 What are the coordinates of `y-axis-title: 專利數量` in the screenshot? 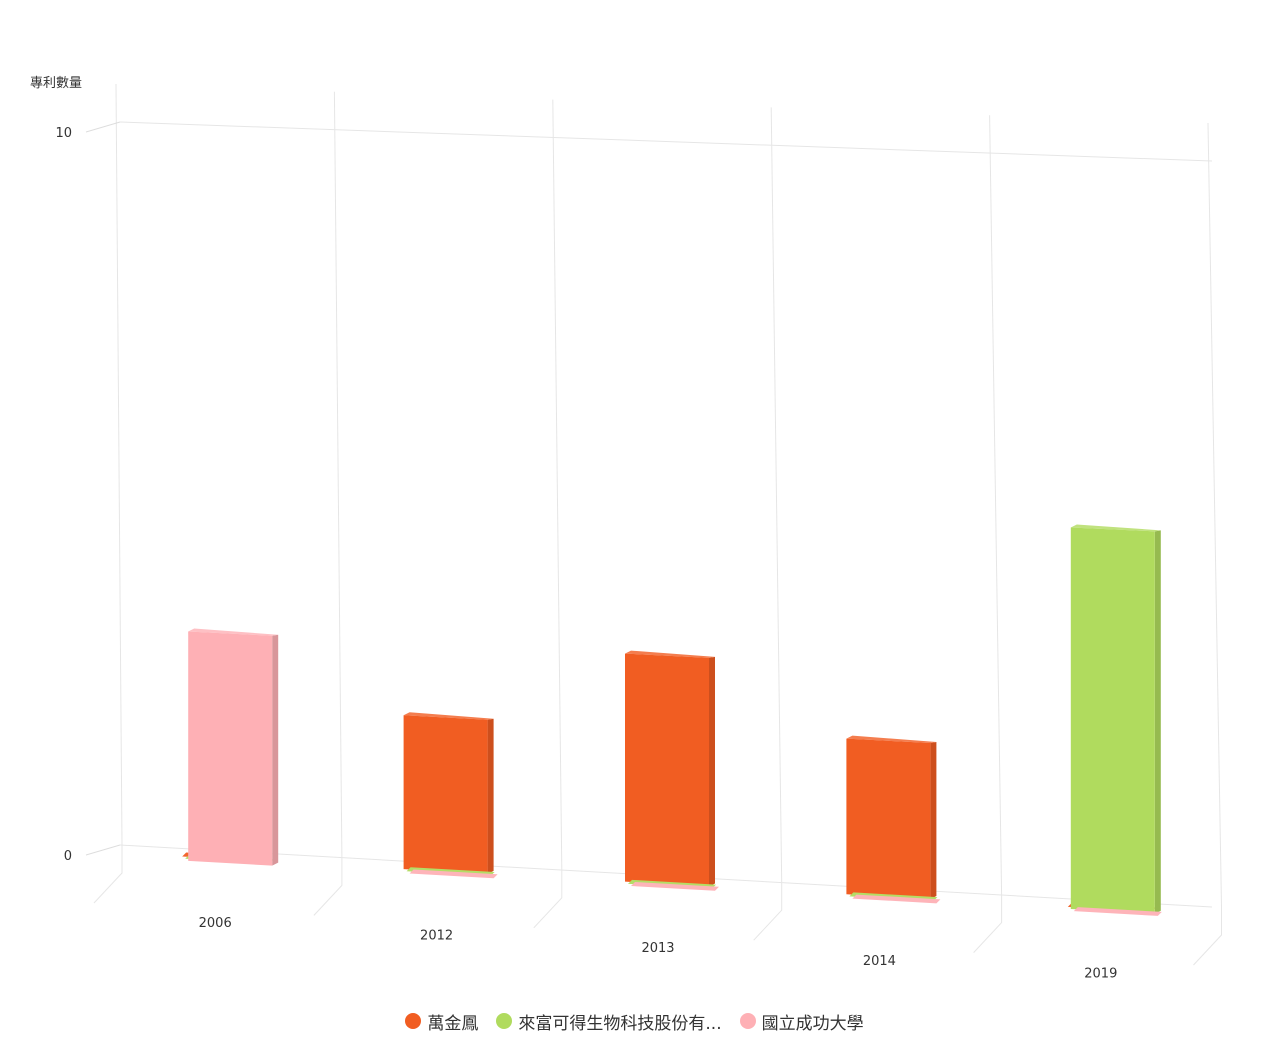 It's located at (56, 83).